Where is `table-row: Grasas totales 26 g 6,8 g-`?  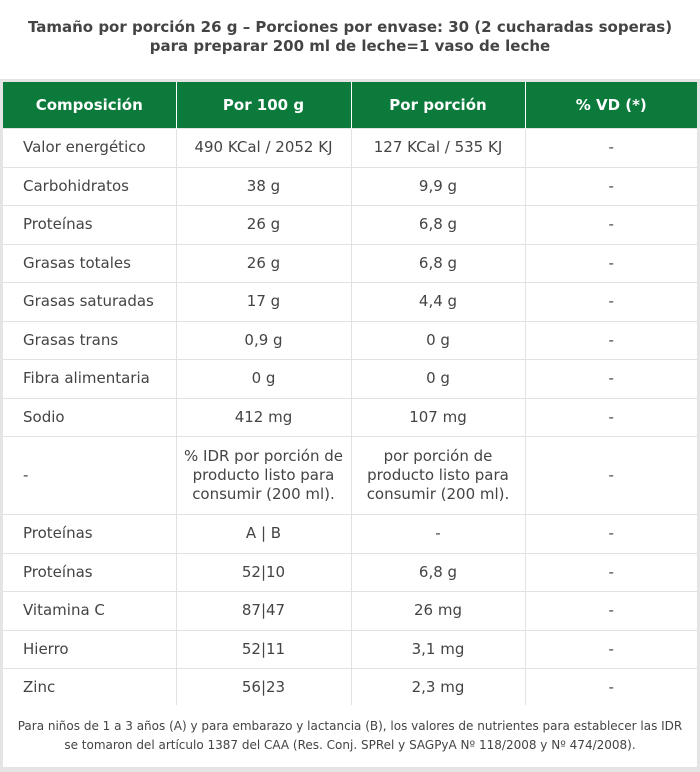 table-row: Grasas totales 26 g 6,8 g- is located at coordinates (350, 263).